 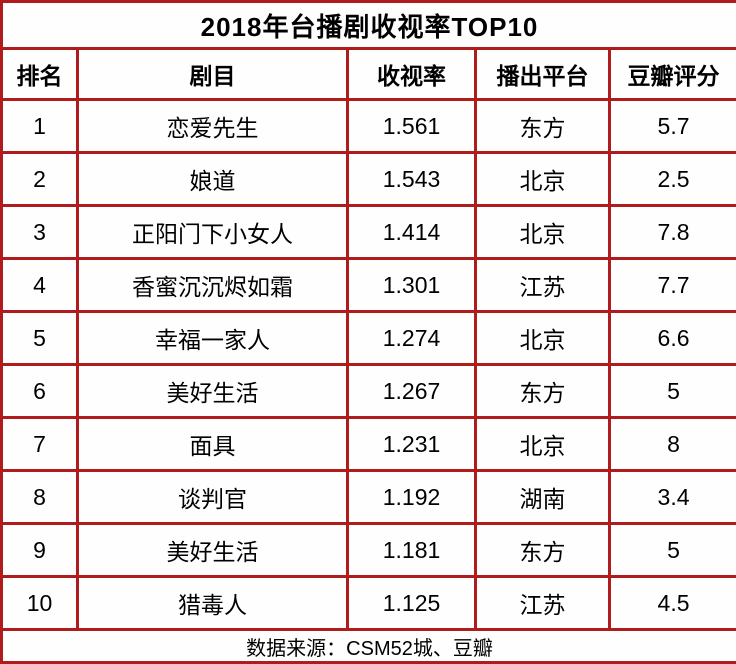 I want to click on douban-cell: 7.7, so click(x=673, y=285).